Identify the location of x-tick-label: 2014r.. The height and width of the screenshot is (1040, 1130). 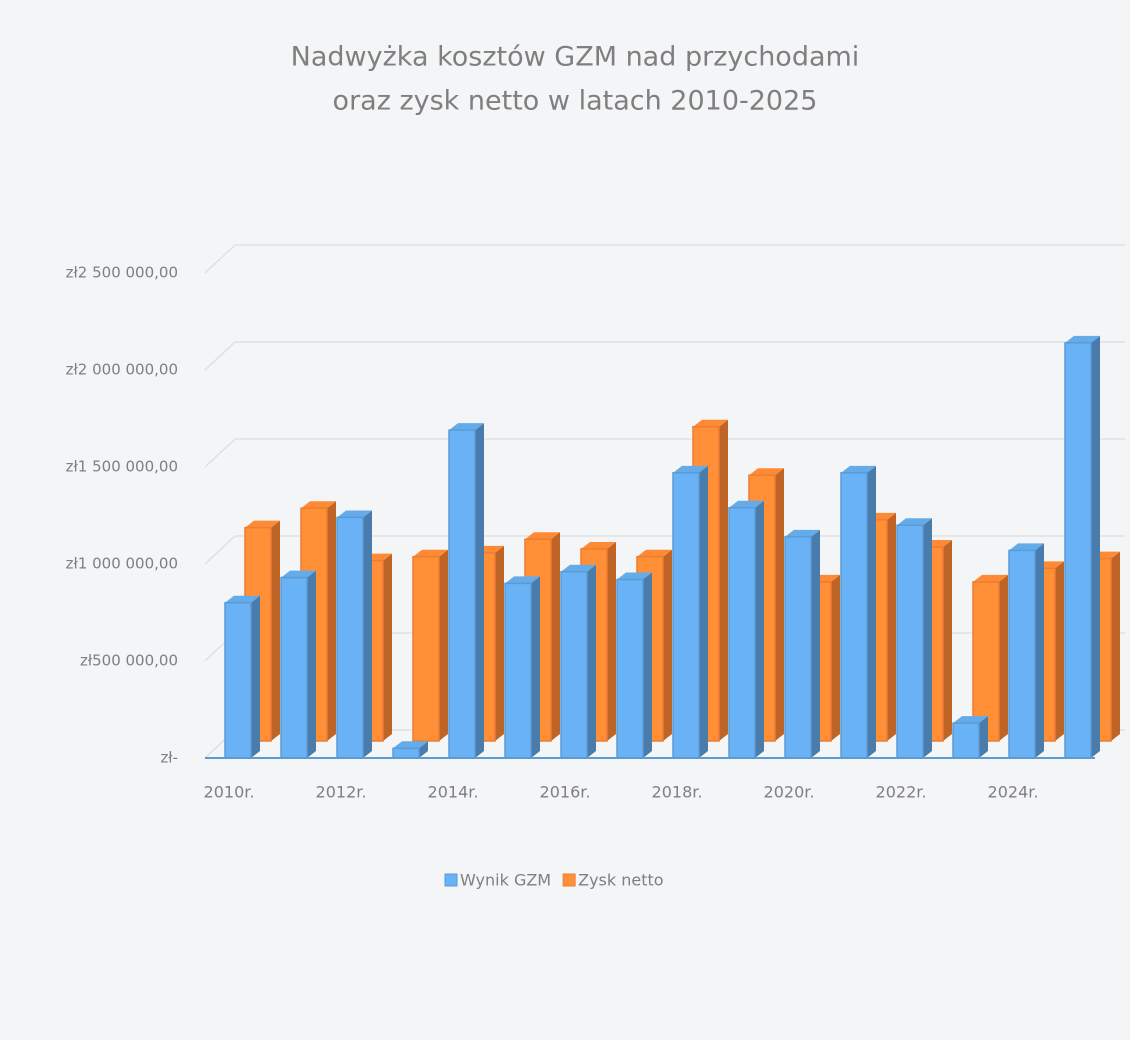
(453, 792).